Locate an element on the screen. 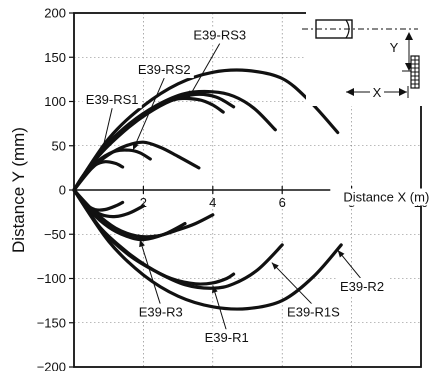 The image size is (437, 371). inset-x-label: X is located at coordinates (377, 92).